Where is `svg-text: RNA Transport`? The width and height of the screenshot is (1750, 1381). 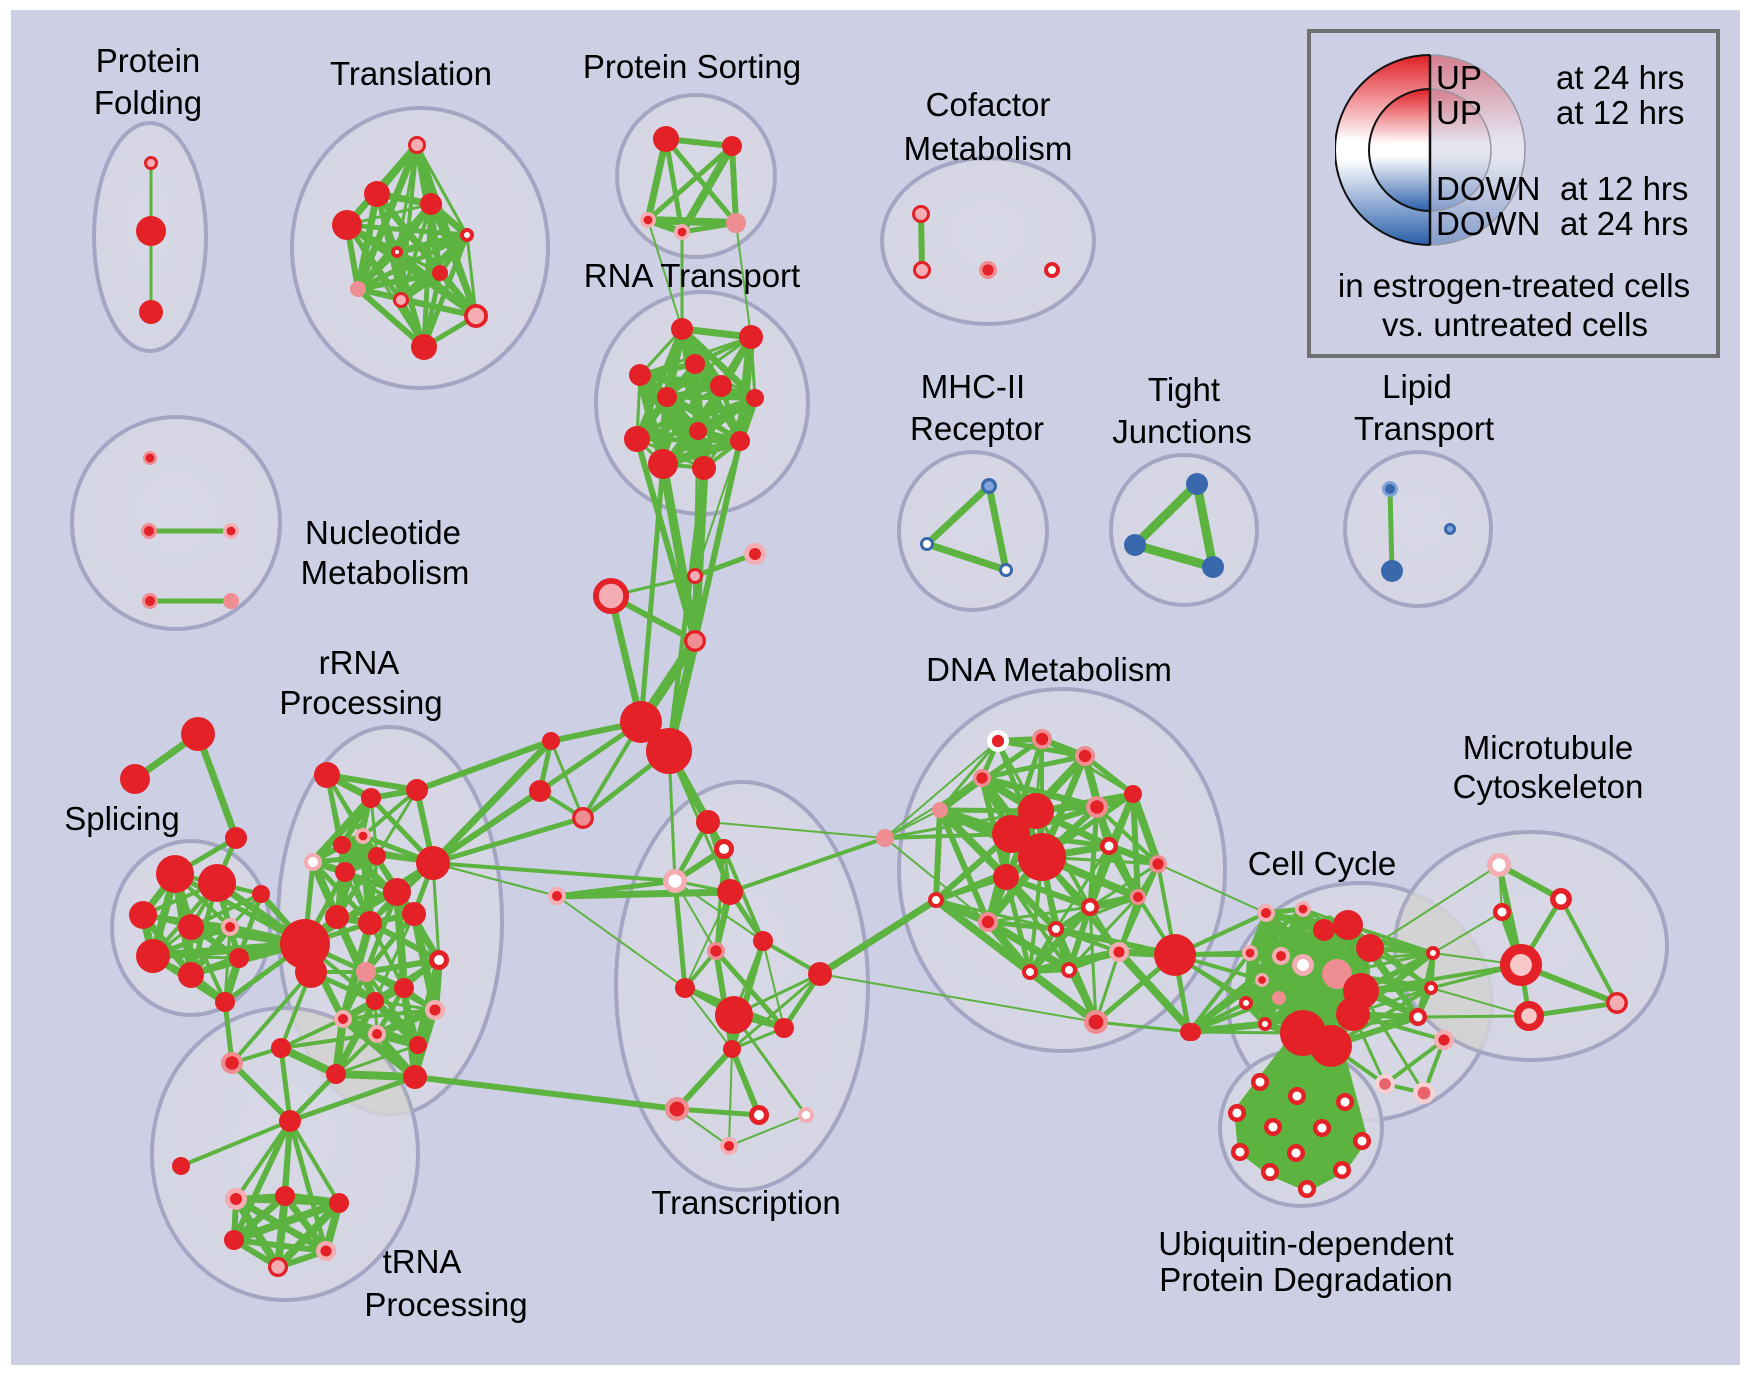
svg-text: RNA Transport is located at coordinates (692, 275).